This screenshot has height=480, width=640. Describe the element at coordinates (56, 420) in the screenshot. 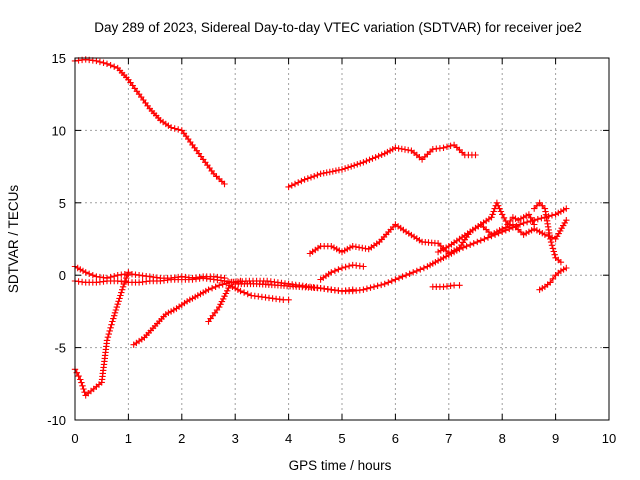

I see `y-tick-label: -10` at that location.